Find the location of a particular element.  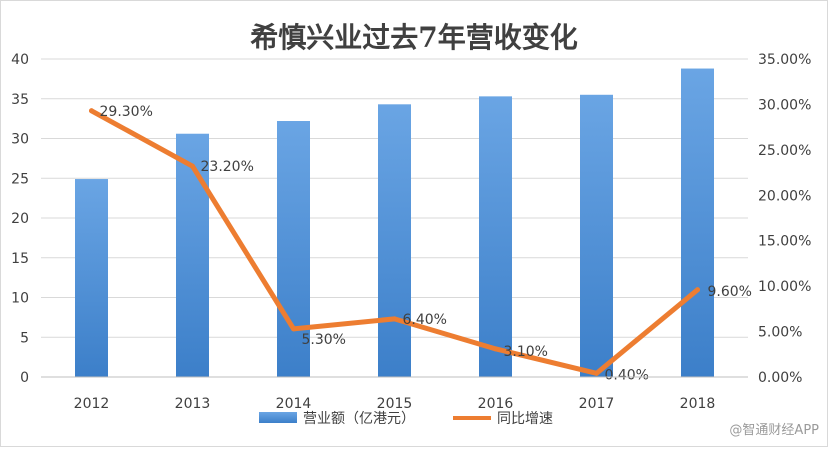

legend: 营业额（亿港元） 同比增速 is located at coordinates (406, 419).